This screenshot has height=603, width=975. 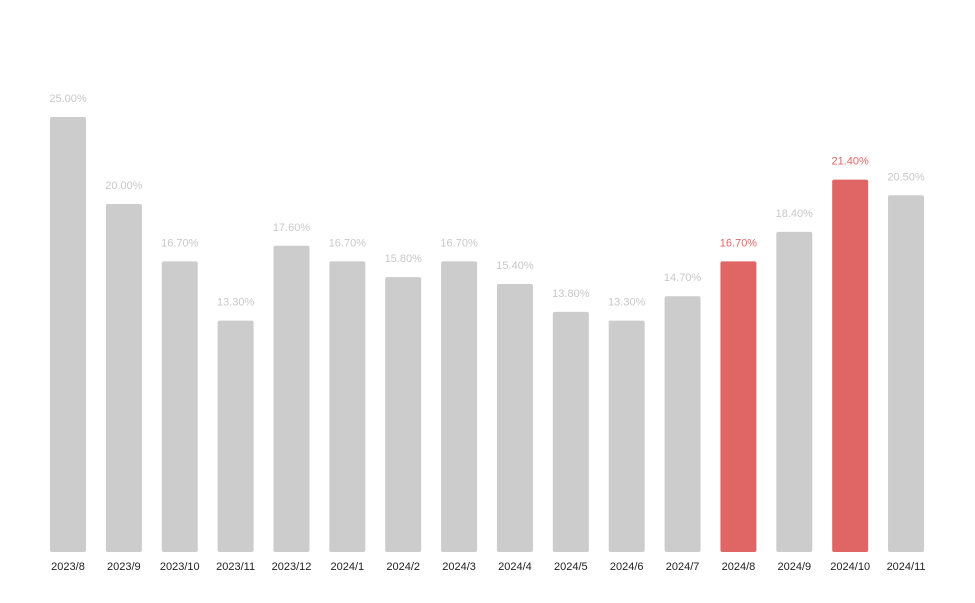 What do you see at coordinates (627, 567) in the screenshot?
I see `x-tick-2024-6: 2024/6` at bounding box center [627, 567].